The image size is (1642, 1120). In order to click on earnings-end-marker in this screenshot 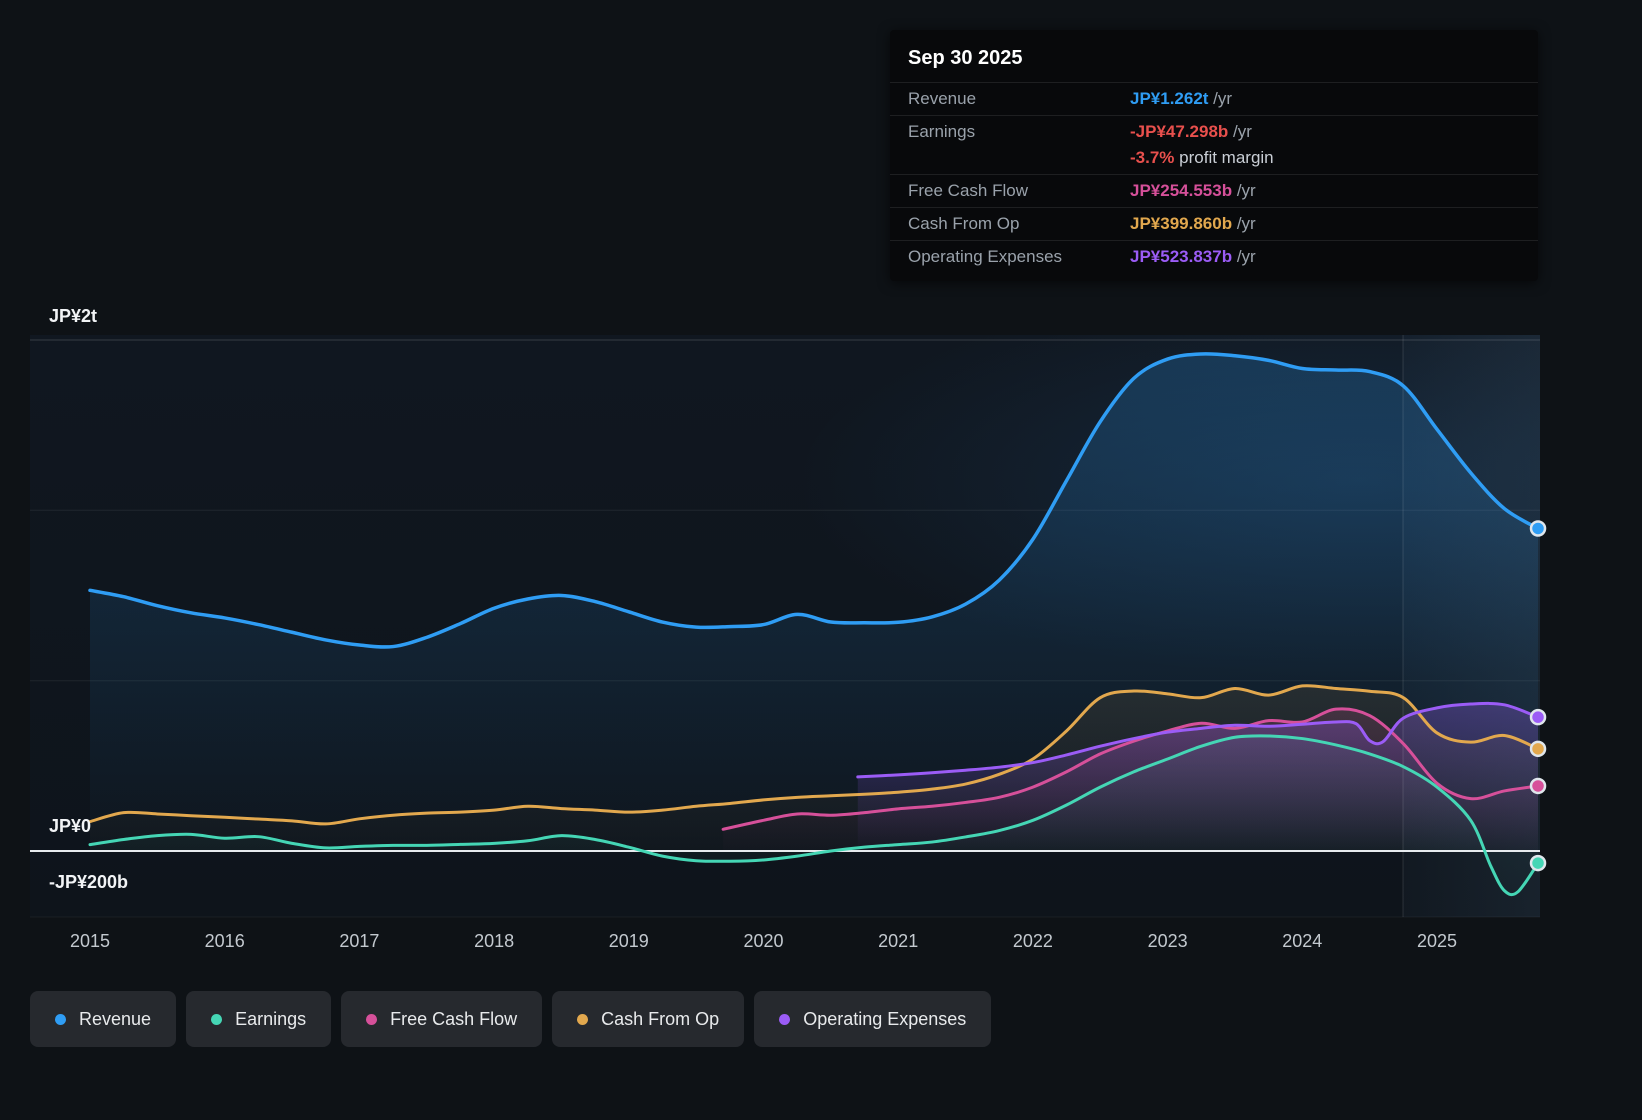, I will do `click(1538, 863)`.